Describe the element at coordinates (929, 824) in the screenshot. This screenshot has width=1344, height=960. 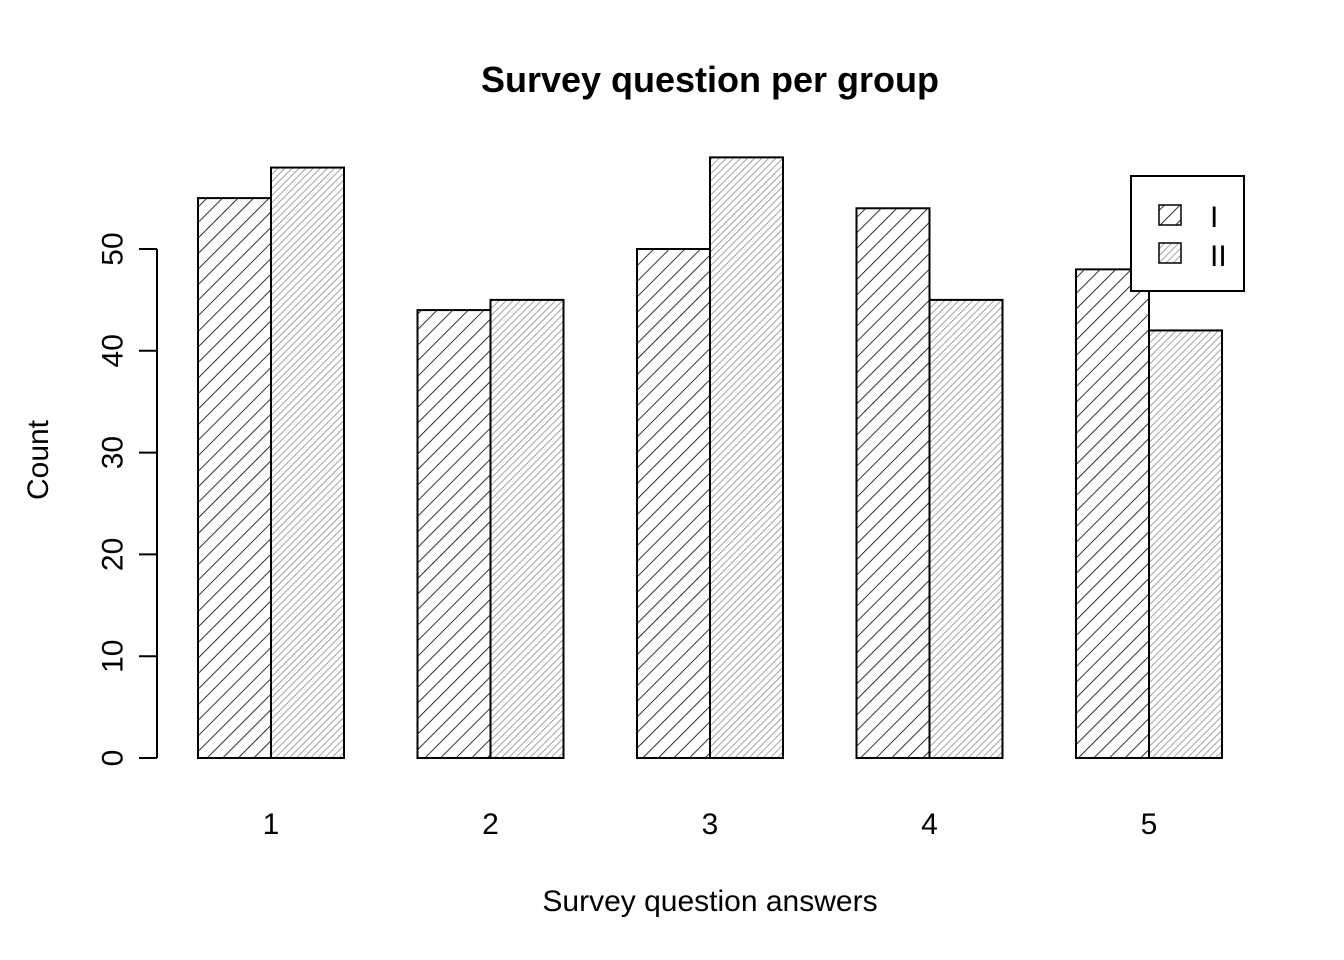
I see `x-tick-label: 4` at that location.